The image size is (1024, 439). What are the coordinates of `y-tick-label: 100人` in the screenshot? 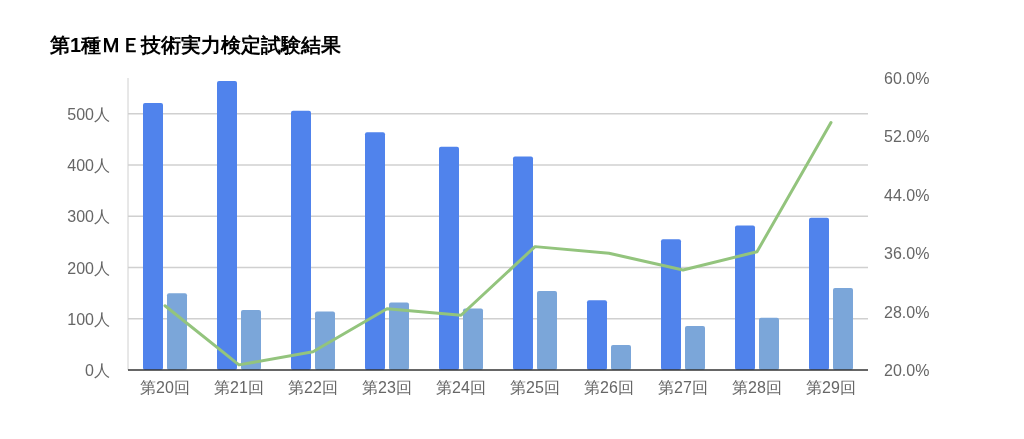 It's located at (88, 319).